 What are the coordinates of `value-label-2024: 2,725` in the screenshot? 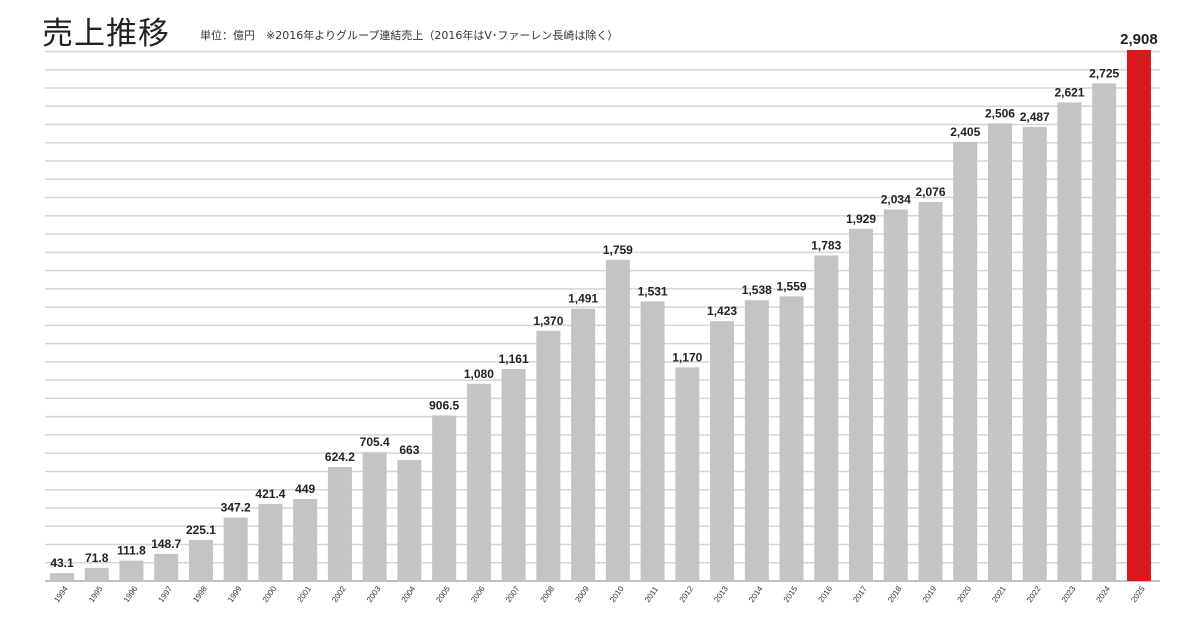 It's located at (1104, 73).